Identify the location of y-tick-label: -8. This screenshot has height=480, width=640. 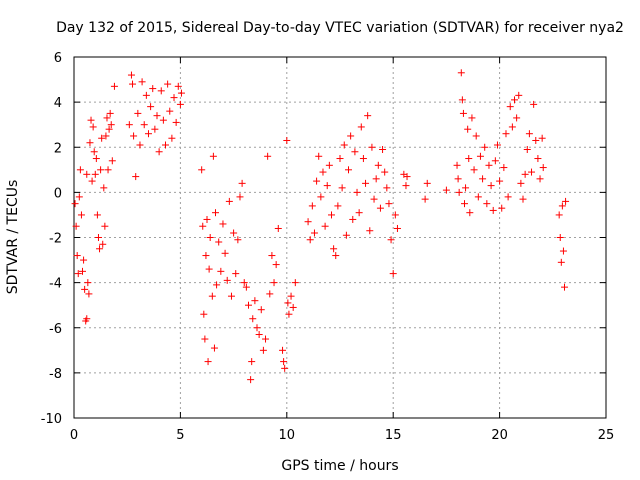
(55, 374).